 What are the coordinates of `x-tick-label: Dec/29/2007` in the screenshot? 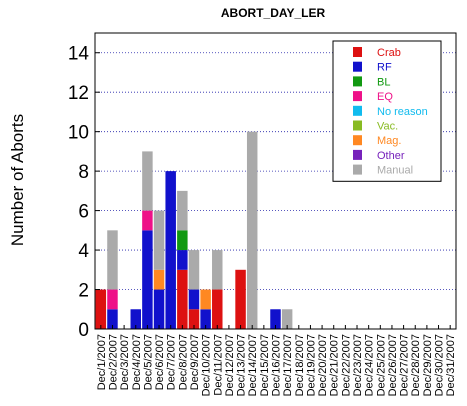 It's located at (428, 365).